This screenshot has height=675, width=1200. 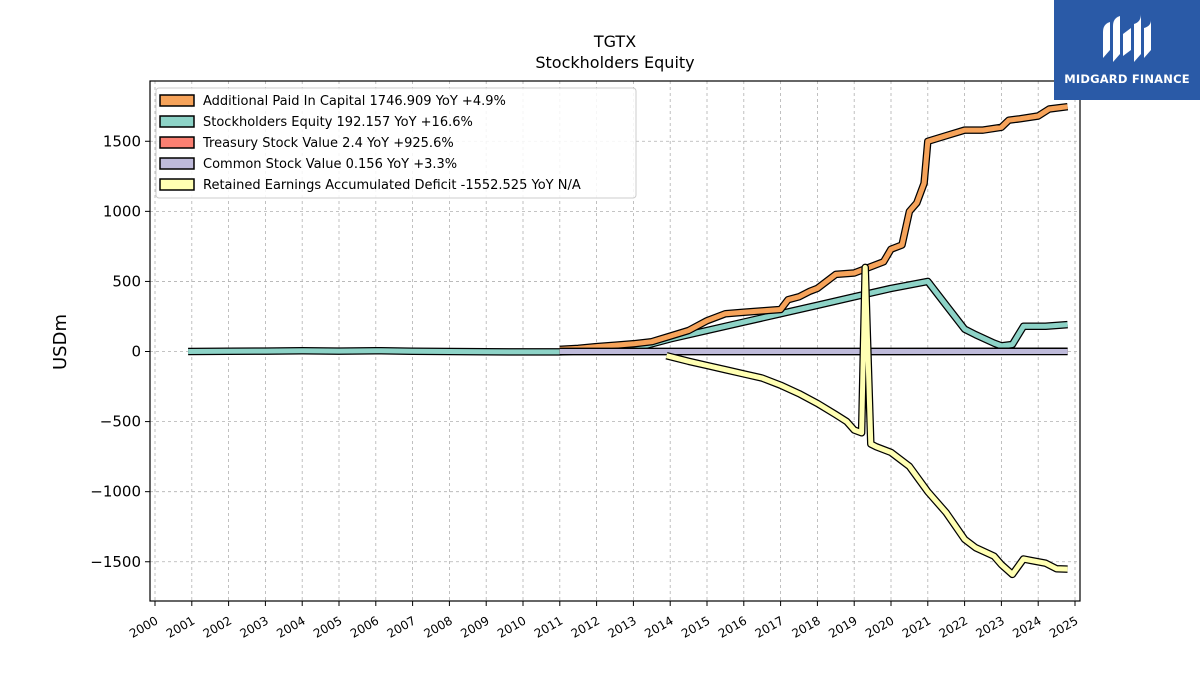 I want to click on legend-box, so click(x=396, y=143).